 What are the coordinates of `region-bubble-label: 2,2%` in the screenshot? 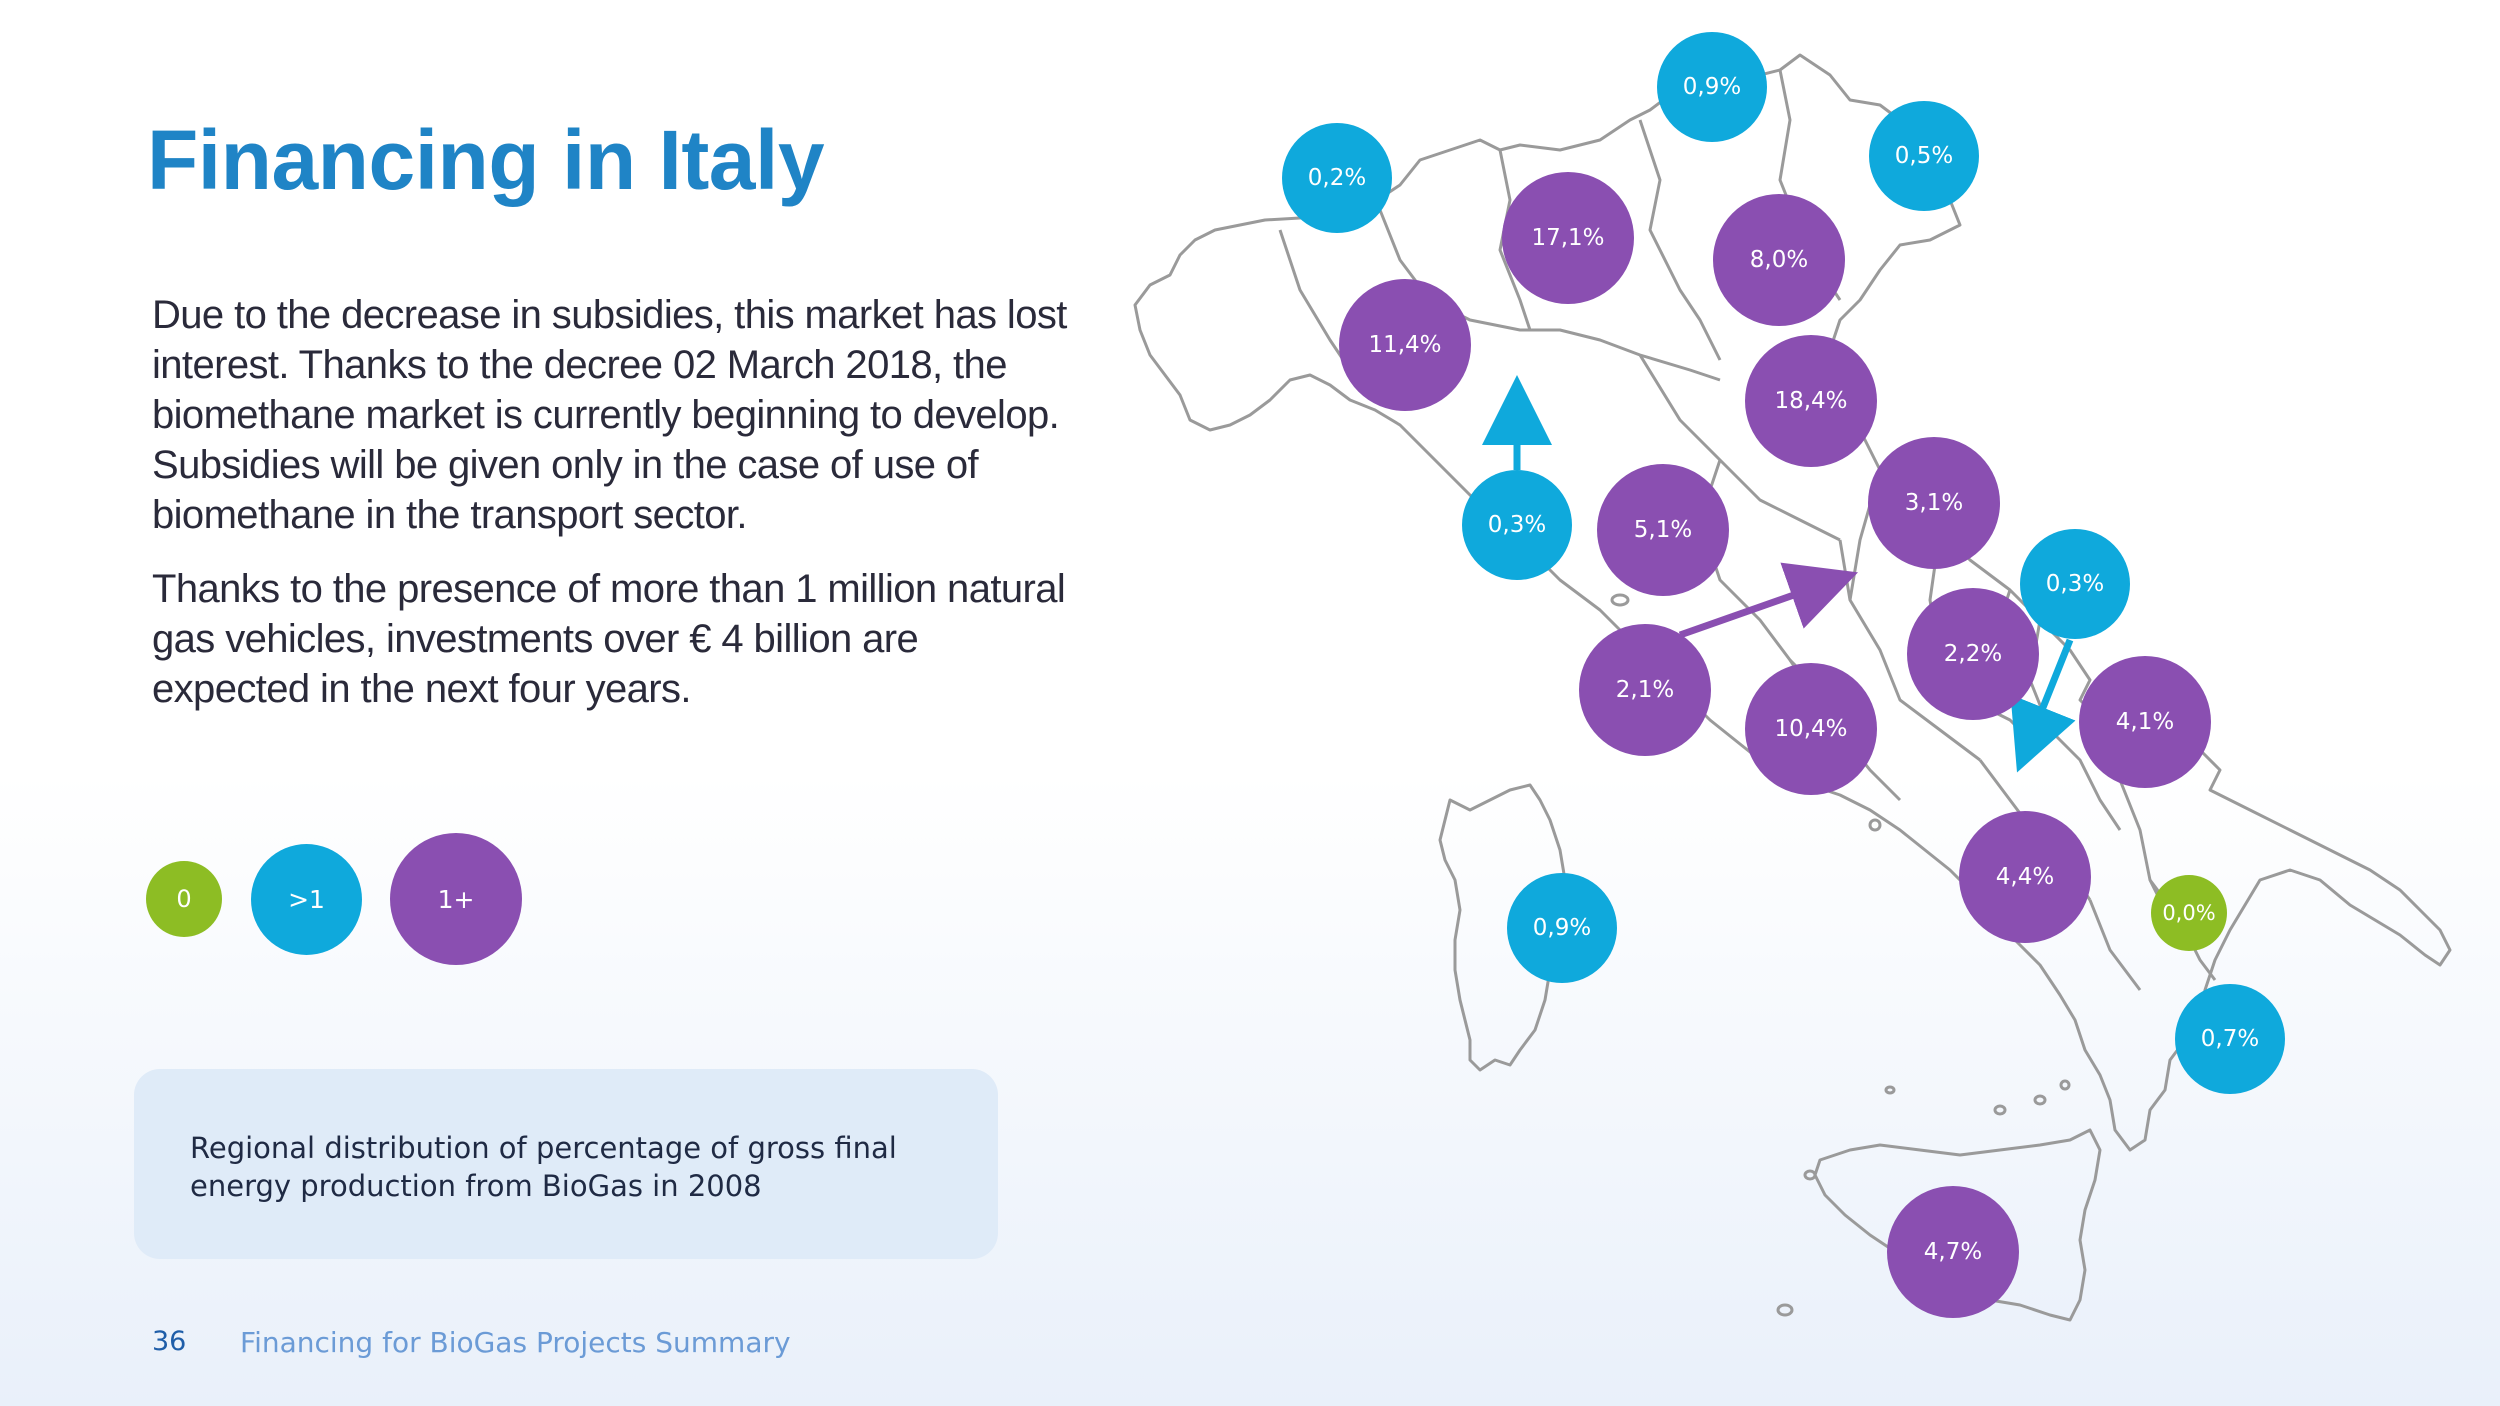 It's located at (1973, 654).